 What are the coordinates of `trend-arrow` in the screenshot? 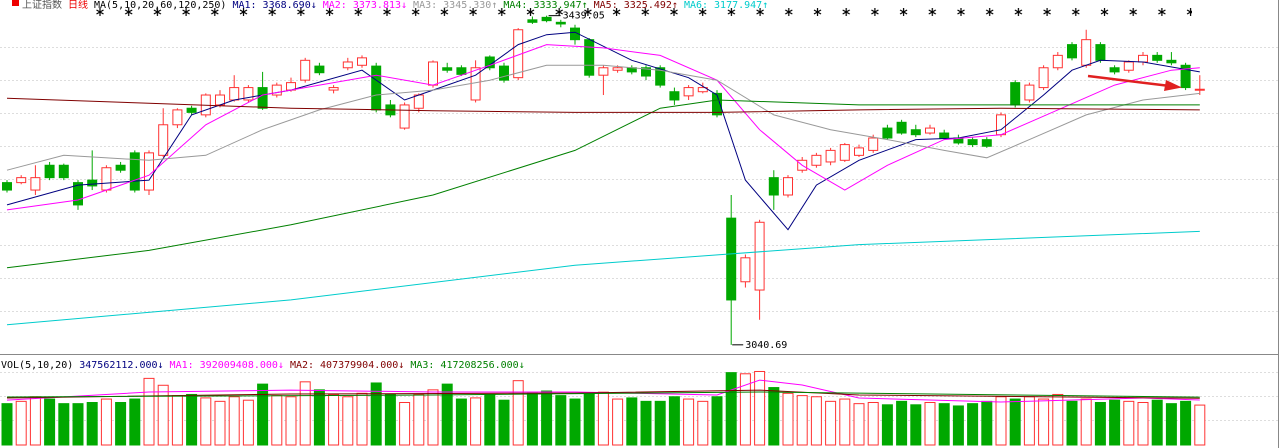 It's located at (1134, 82).